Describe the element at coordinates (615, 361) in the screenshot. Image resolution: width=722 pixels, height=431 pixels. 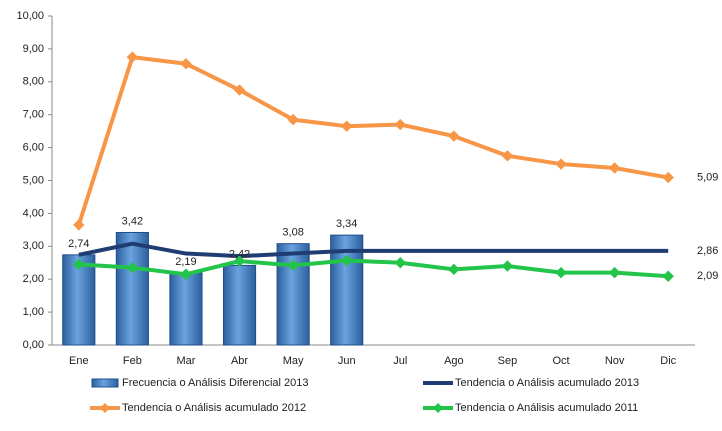
I see `x-tick-label: Nov` at that location.